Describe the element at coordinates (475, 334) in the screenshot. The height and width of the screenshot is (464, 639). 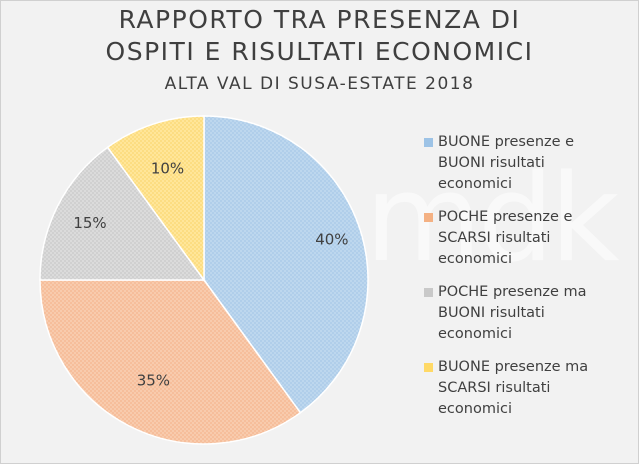
I see `legend-label-3-line-3: economici` at that location.